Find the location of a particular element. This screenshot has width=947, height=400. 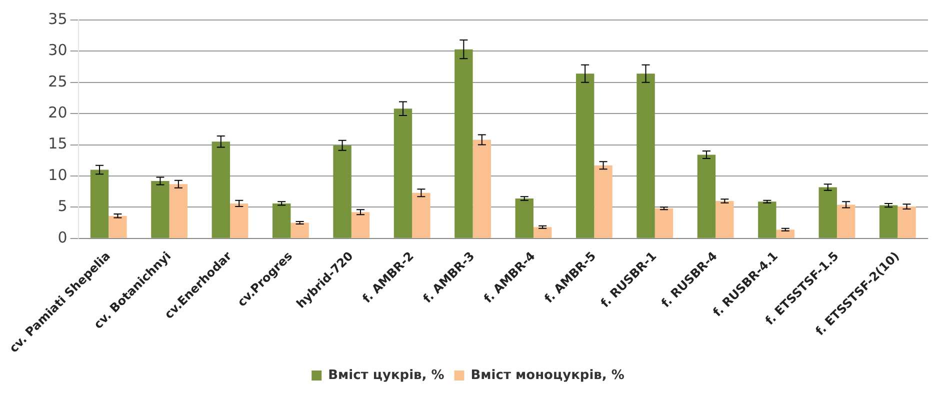

legend-label: Вміст цукрів, % is located at coordinates (386, 375).